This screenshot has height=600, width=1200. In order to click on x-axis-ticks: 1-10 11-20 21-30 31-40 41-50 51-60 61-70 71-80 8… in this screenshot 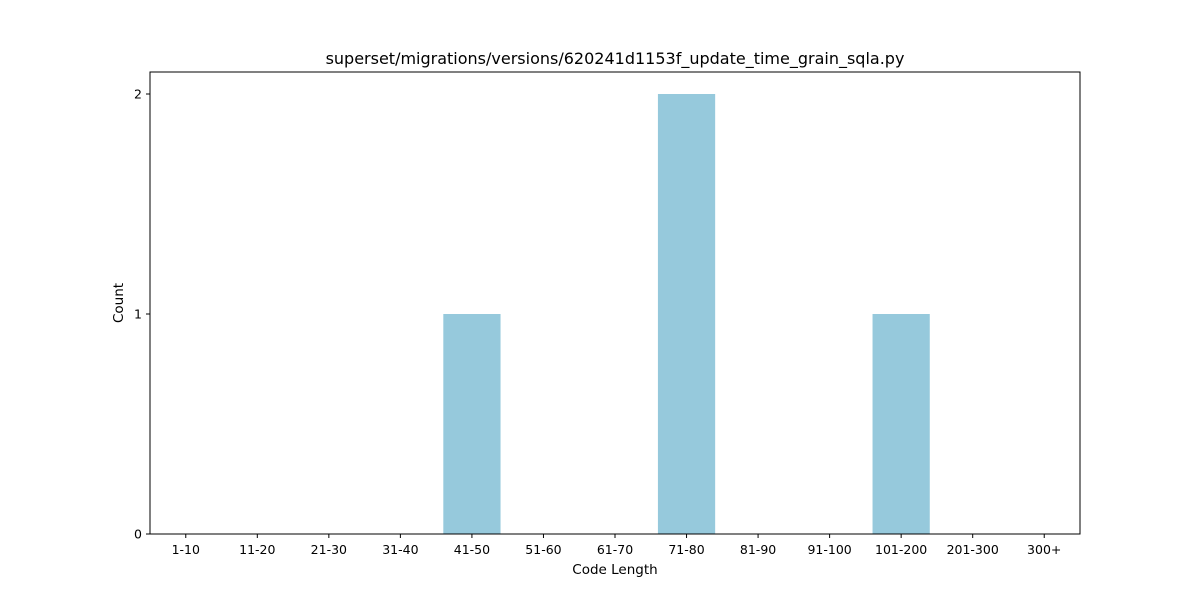, I will do `click(616, 545)`.